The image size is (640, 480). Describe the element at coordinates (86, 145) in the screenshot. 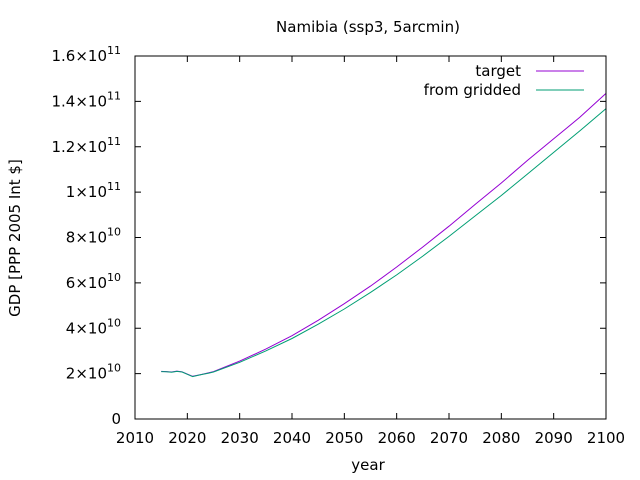

I see `y-tick-label: 1.2×10¹¹` at that location.